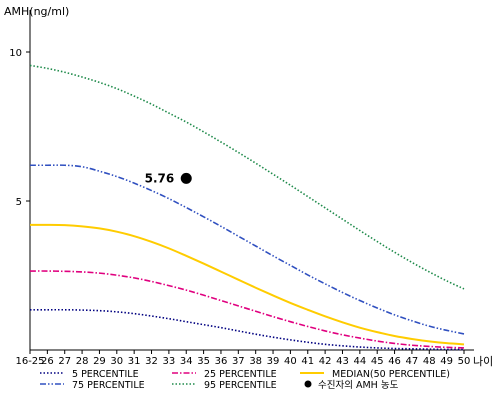 The height and width of the screenshot is (404, 500). Describe the element at coordinates (47, 361) in the screenshot. I see `x-tick-label: 26` at that location.